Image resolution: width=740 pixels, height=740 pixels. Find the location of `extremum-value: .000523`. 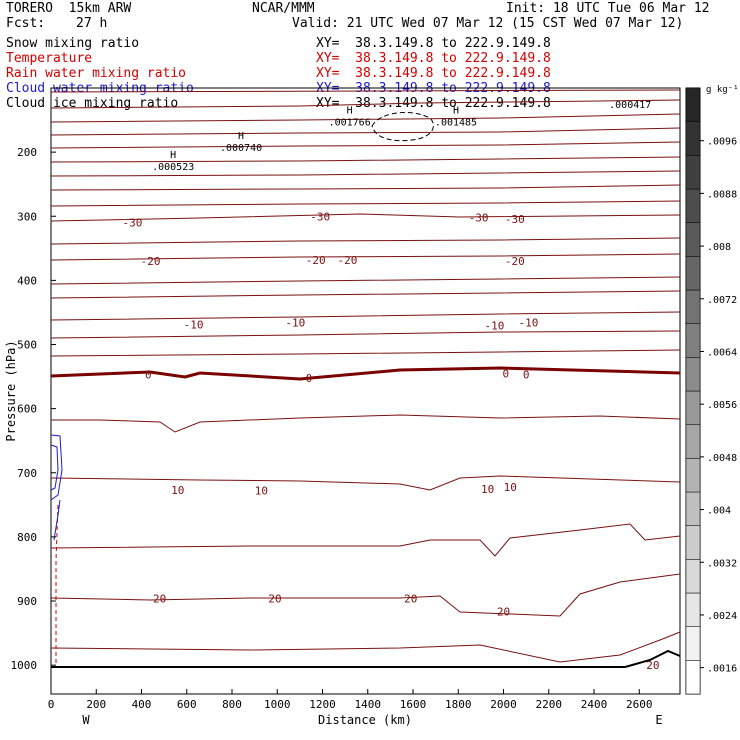

extremum-value: .000523 is located at coordinates (173, 167).